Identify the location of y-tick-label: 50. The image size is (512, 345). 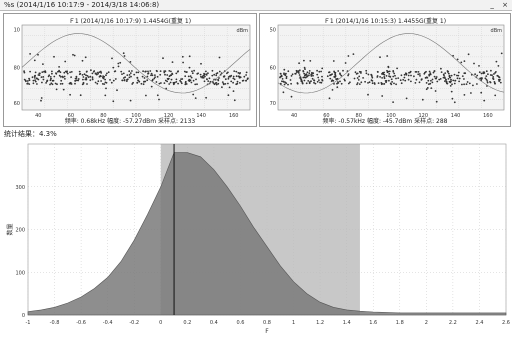
(273, 30).